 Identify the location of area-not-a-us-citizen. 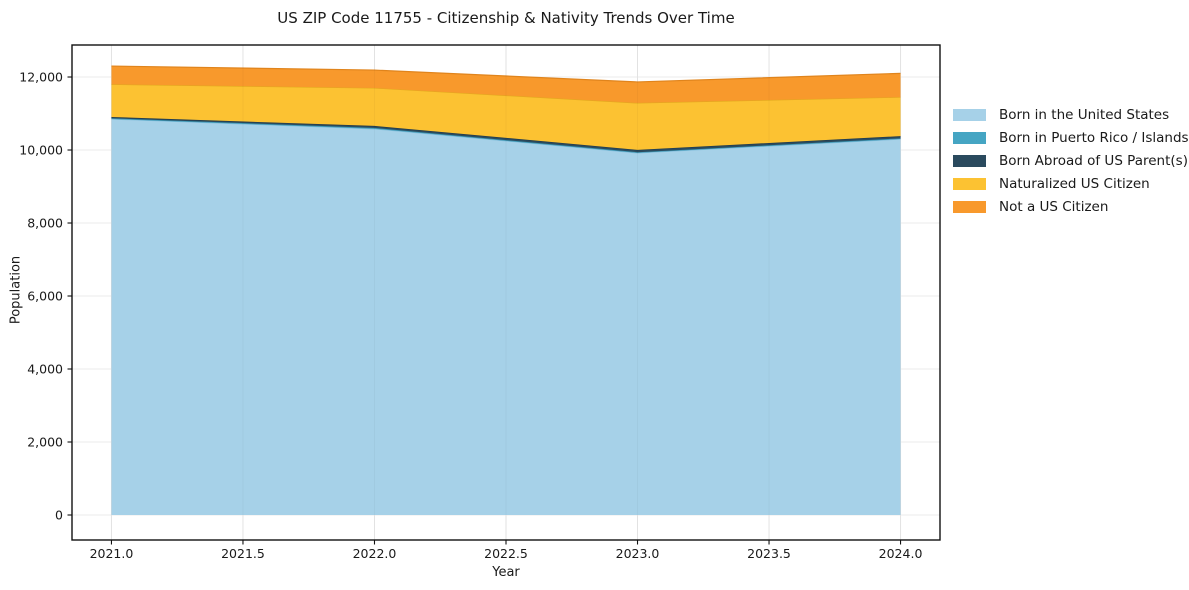
(506, 84).